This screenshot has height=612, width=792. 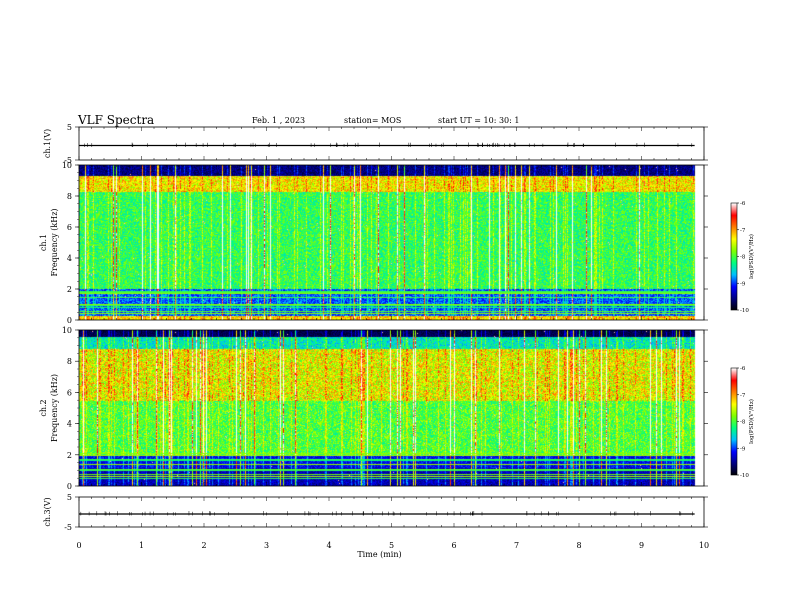 I want to click on ylabel-channel: ch.2, so click(x=43, y=407).